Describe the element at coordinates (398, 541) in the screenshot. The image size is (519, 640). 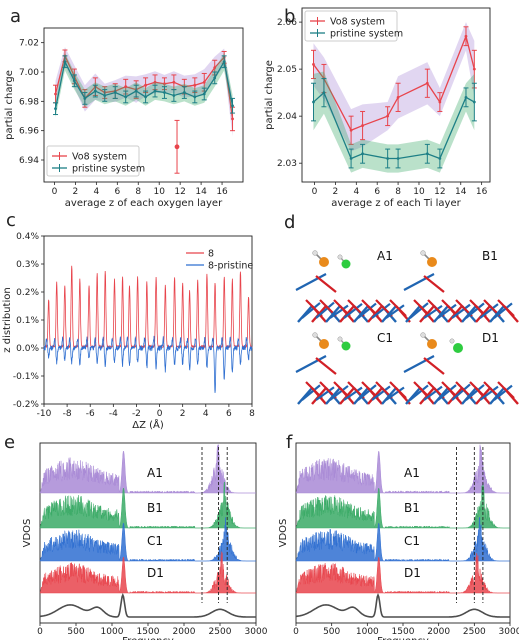
I see `chart-f-axes: 0 500 1000 1500 2000 2500 3000 Frequency VDOS` at that location.